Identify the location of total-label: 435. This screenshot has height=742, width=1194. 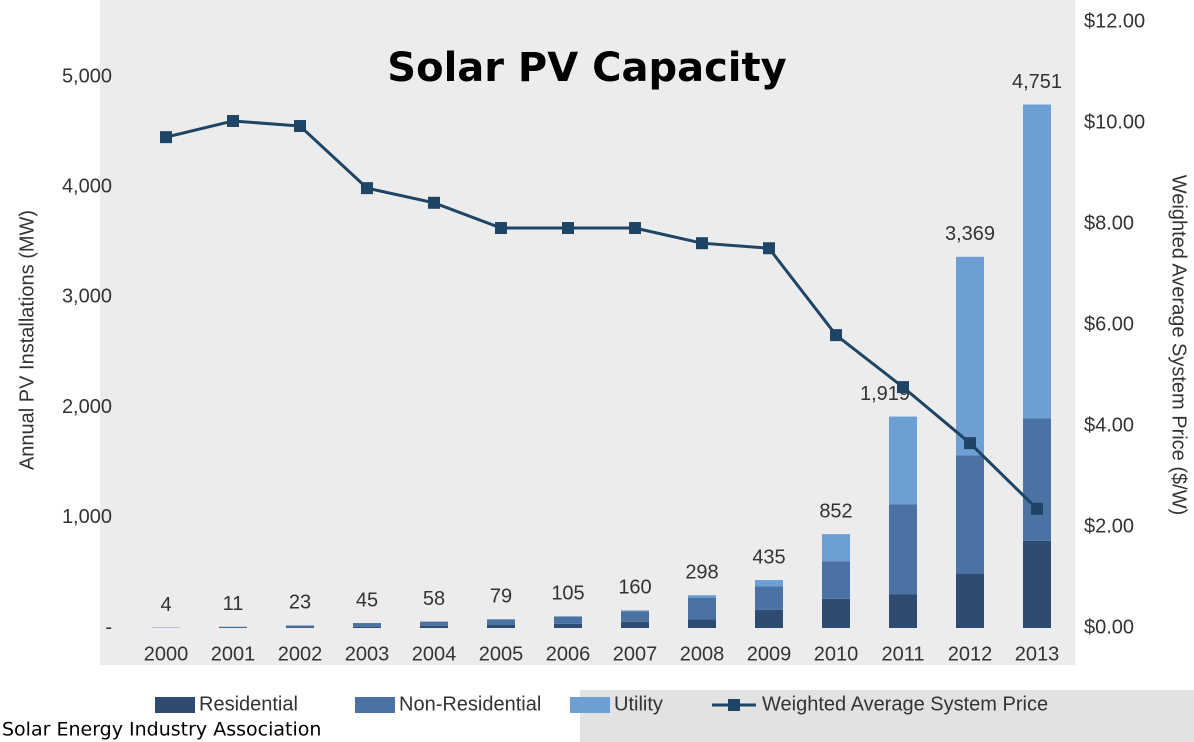
(768, 557).